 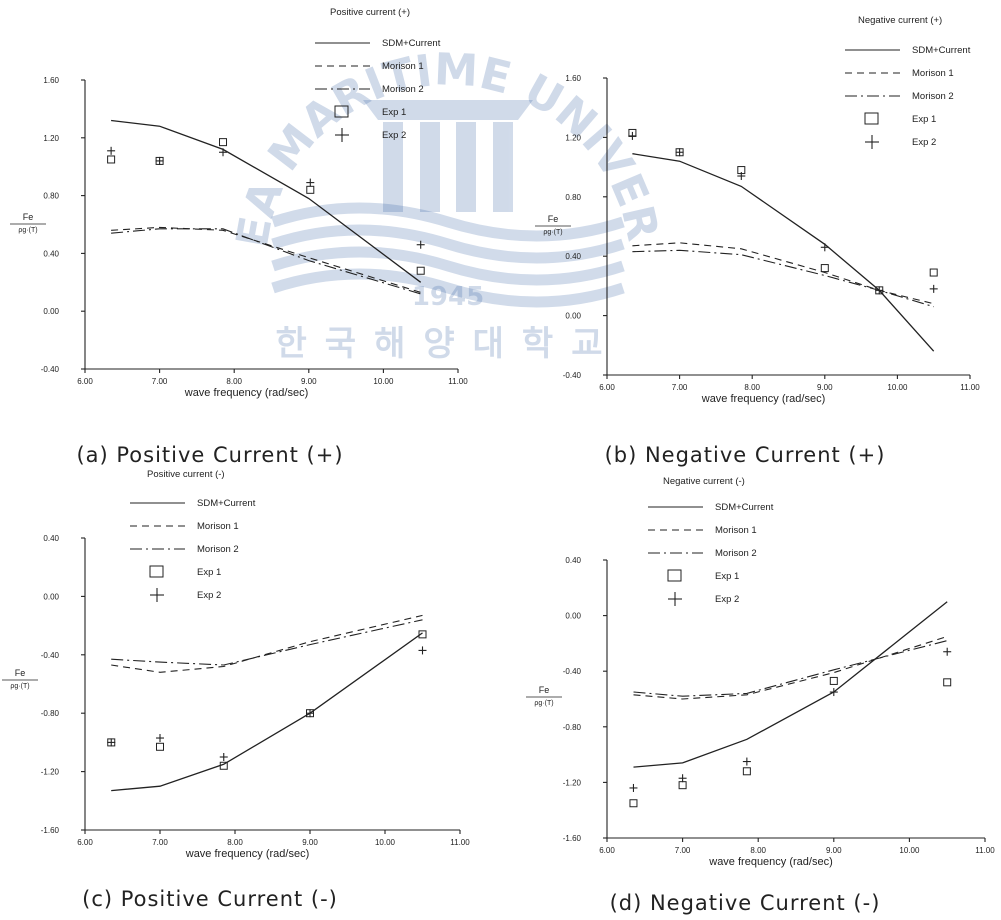 I want to click on chart-title: Negative current (-), so click(x=704, y=481).